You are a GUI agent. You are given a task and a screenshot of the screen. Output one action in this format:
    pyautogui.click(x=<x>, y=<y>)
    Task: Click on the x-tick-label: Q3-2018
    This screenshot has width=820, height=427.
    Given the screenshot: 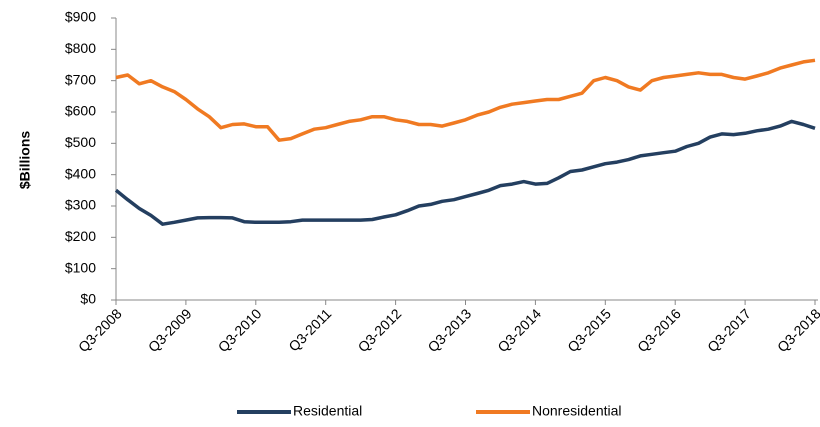 What is the action you would take?
    pyautogui.click(x=797, y=330)
    